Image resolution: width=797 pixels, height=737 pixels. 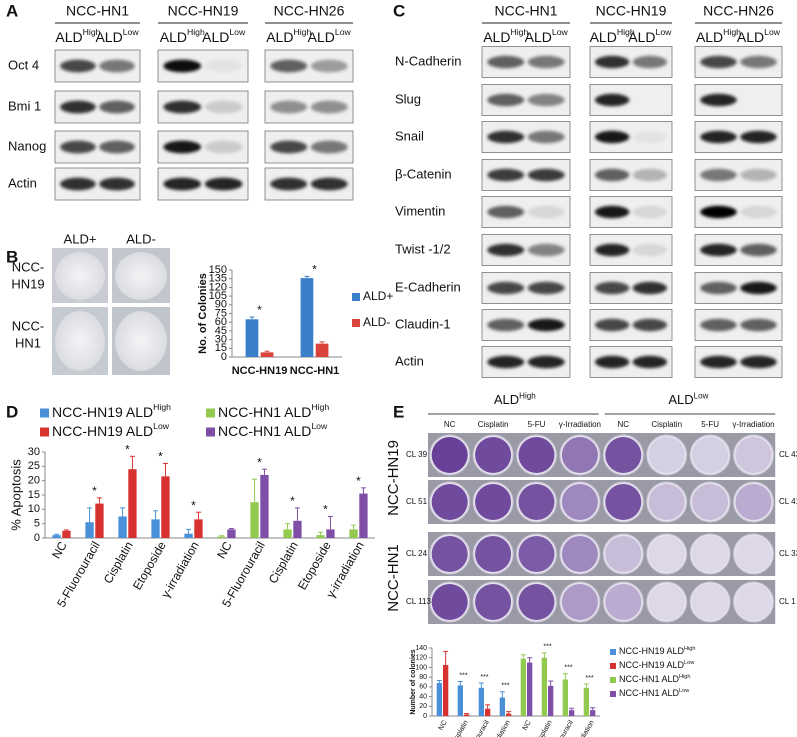 What do you see at coordinates (34, 452) in the screenshot?
I see `y-tick-label: 30` at bounding box center [34, 452].